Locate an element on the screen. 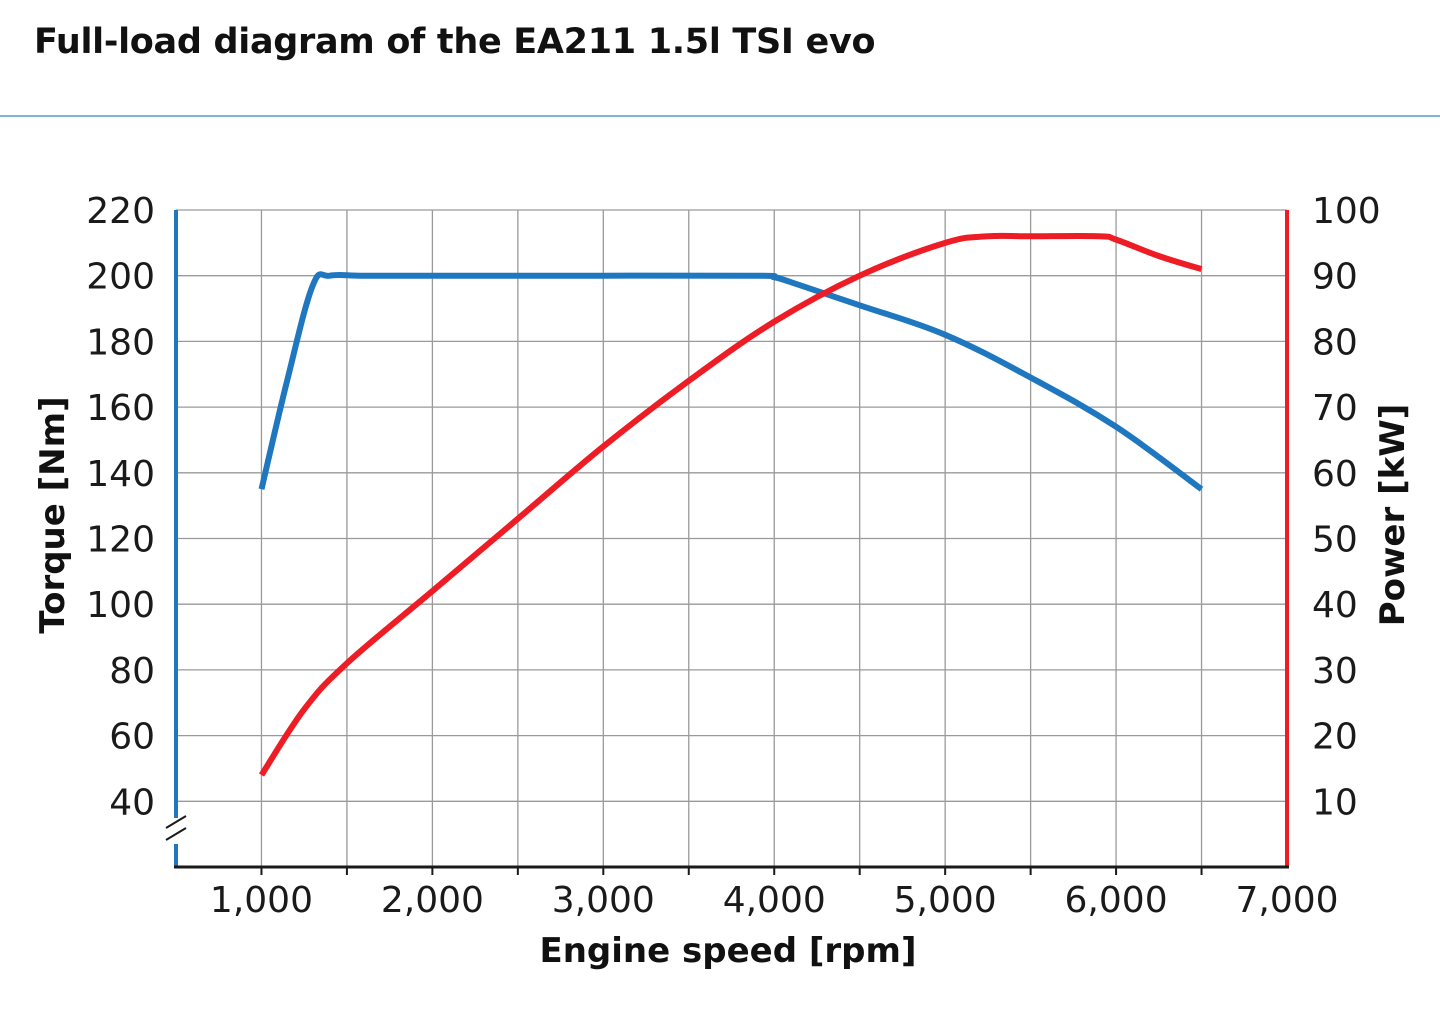 This screenshot has width=1440, height=1030. left-tick-label: 80 is located at coordinates (132, 671).